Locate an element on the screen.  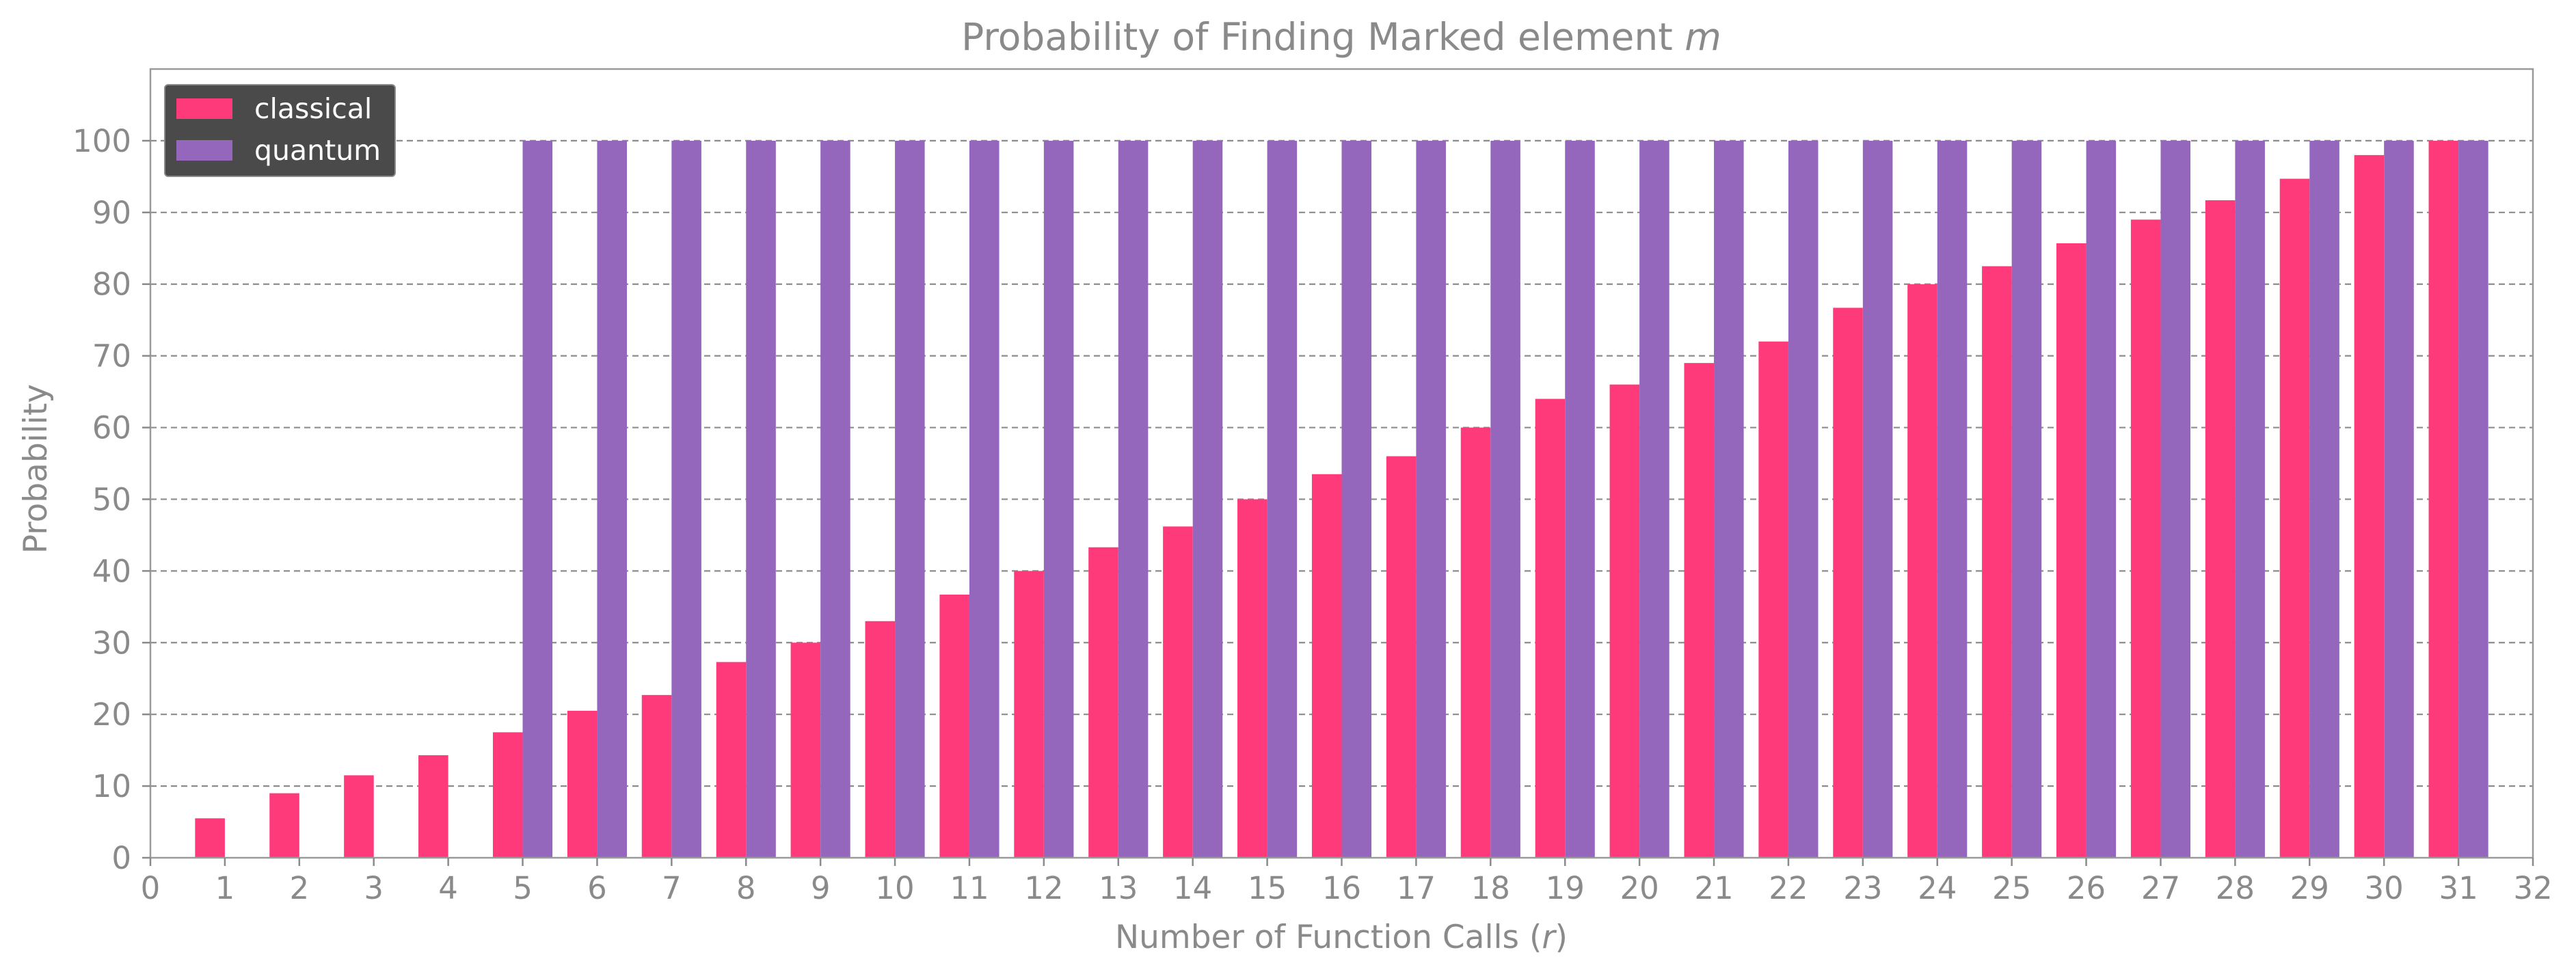
y-axis-ticks: 0 10 20 30 40 50 60 70 80 90 100 is located at coordinates (111, 499).